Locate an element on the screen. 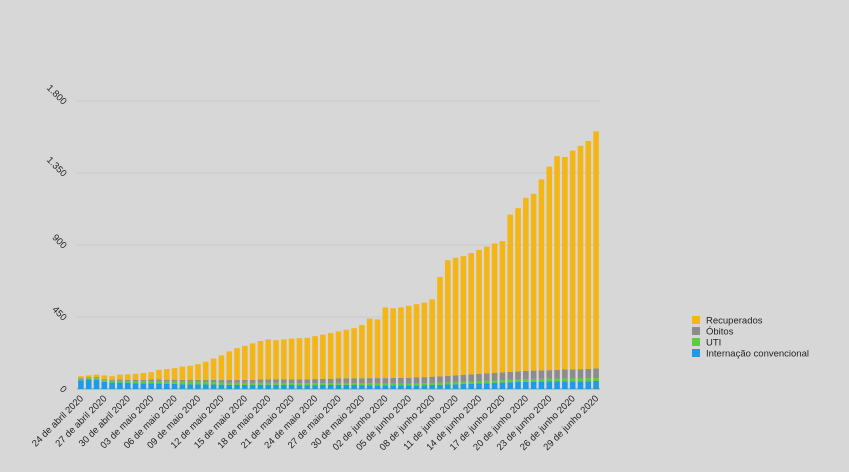  legend-label: Óbitos is located at coordinates (720, 332).